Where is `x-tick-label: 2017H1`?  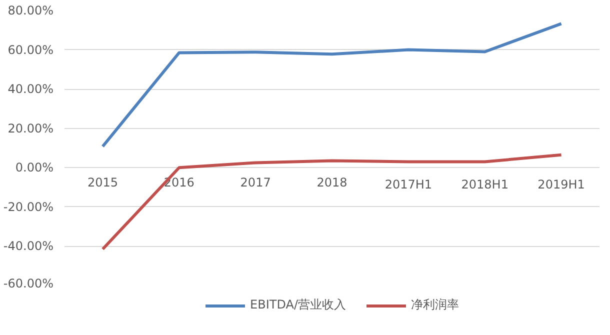 x-tick-label: 2017H1 is located at coordinates (408, 185).